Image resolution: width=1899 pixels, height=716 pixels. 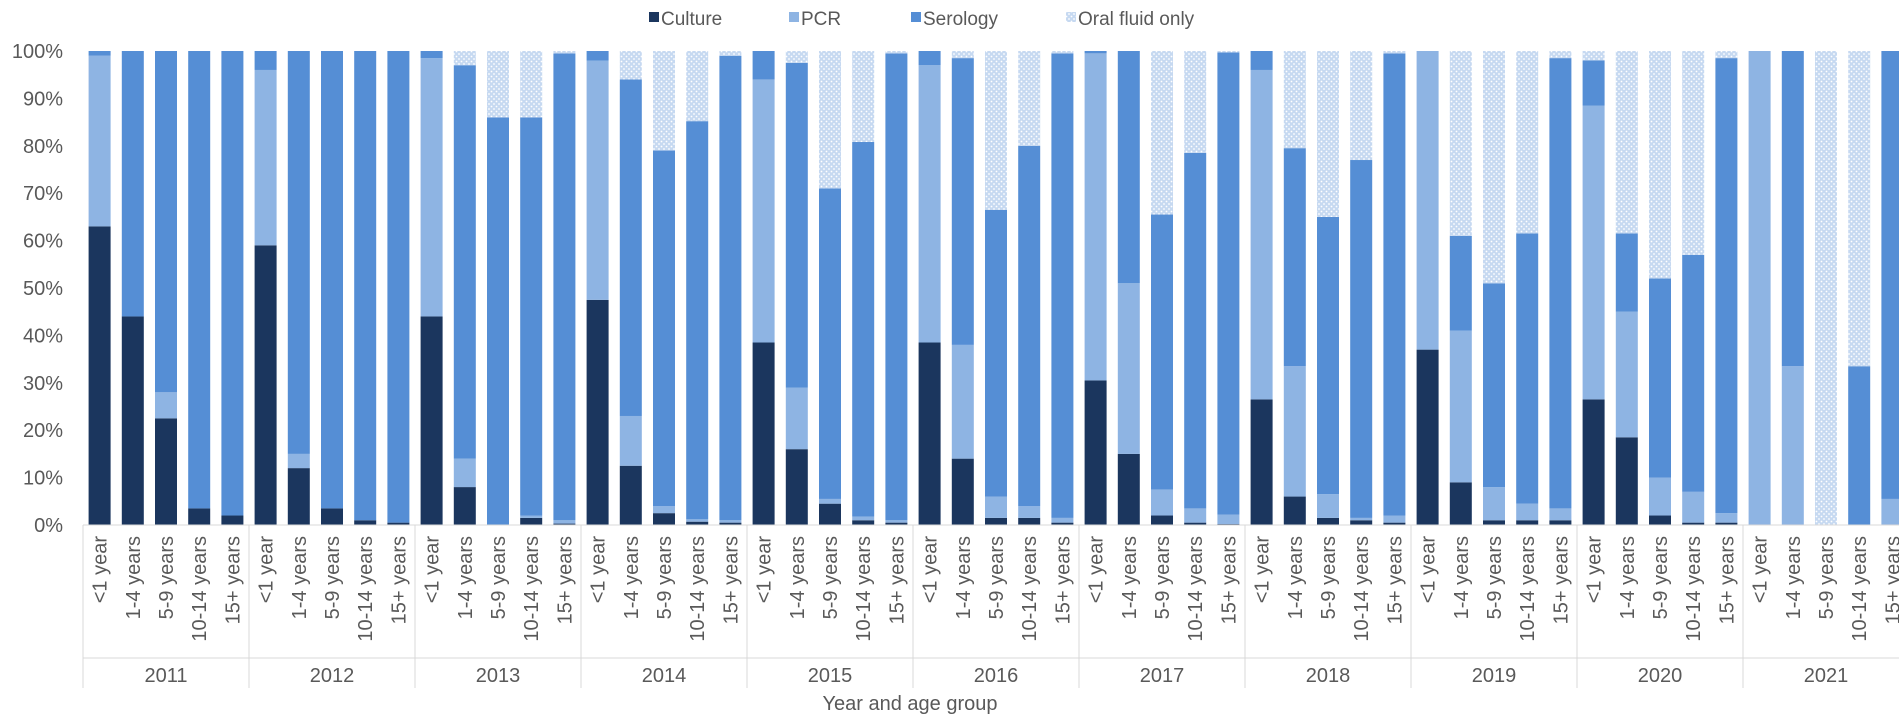 What do you see at coordinates (332, 676) in the screenshot?
I see `year-label: 2012` at bounding box center [332, 676].